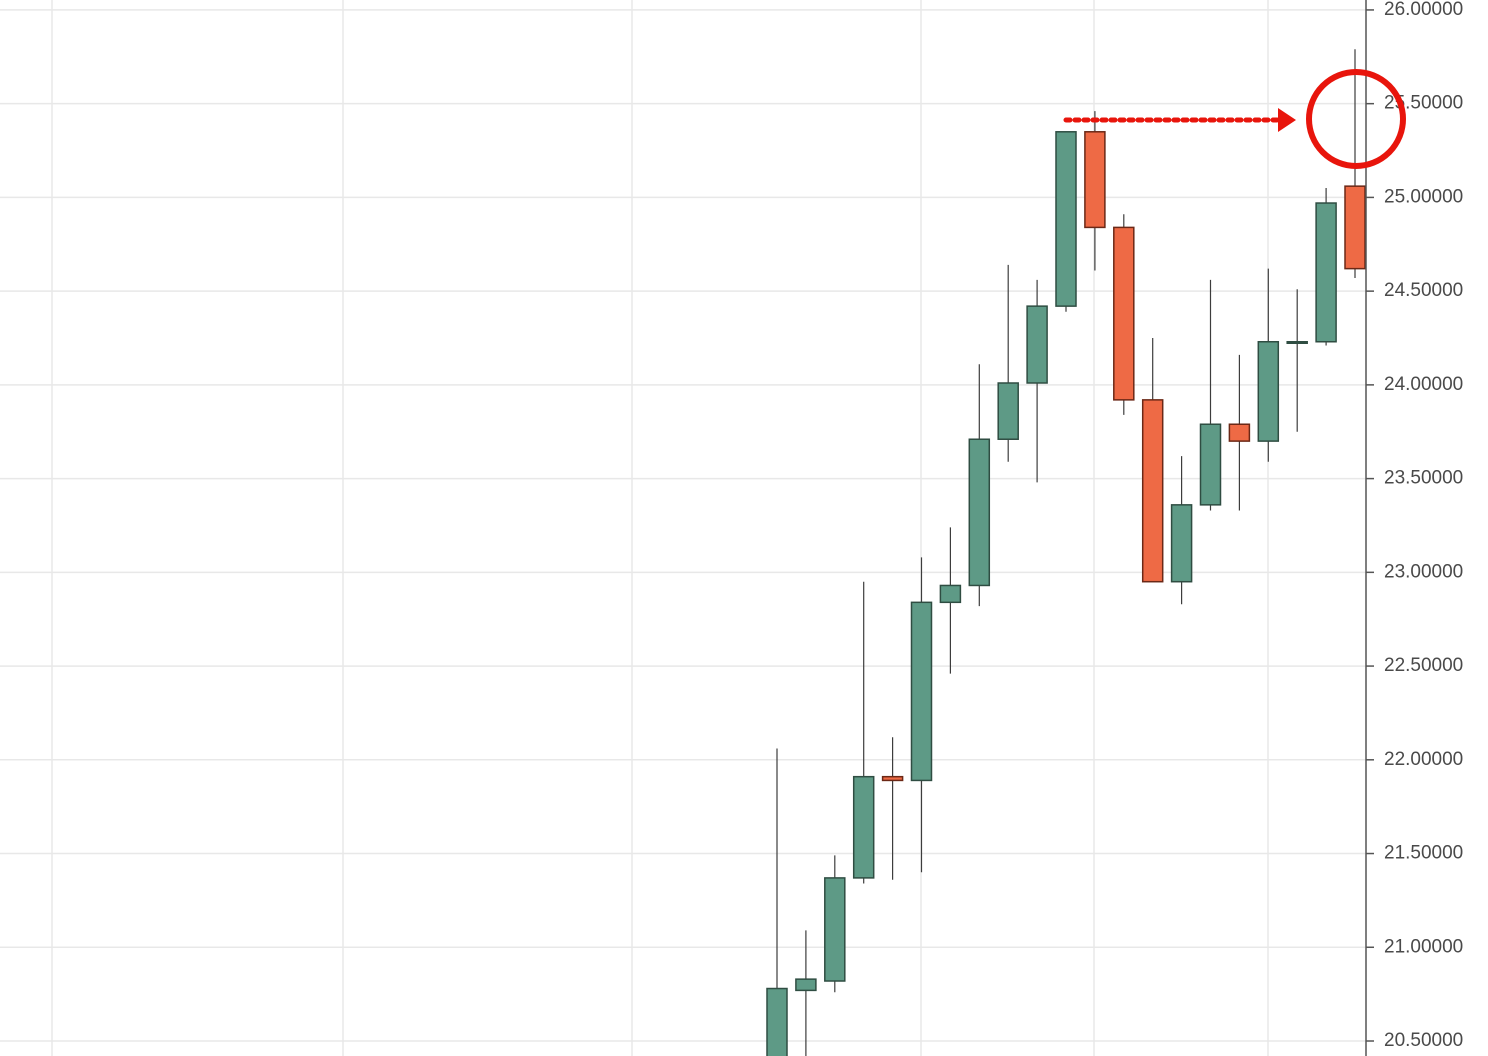 This screenshot has height=1056, width=1488. I want to click on y-tick-label: 23.50000, so click(1423, 478).